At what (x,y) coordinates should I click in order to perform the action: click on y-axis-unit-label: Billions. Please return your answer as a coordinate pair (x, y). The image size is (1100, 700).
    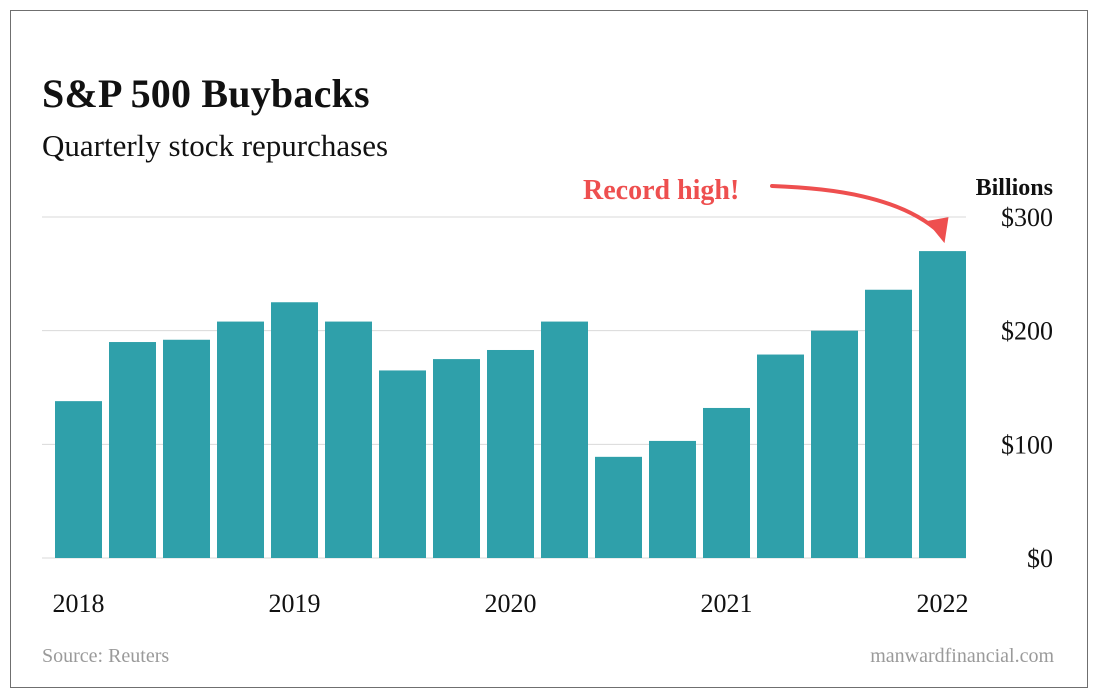
    Looking at the image, I should click on (1014, 188).